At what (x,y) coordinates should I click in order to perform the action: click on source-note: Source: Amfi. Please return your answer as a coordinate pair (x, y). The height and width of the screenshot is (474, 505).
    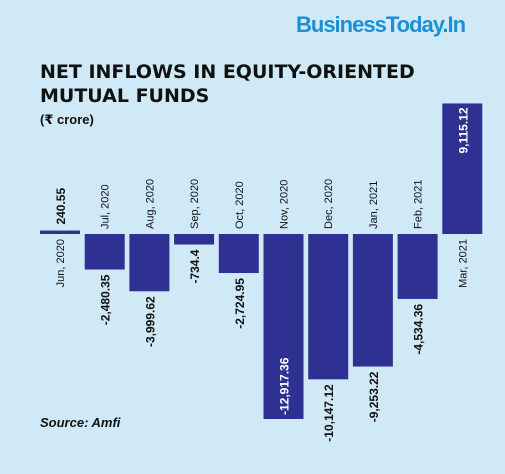
    Looking at the image, I should click on (80, 422).